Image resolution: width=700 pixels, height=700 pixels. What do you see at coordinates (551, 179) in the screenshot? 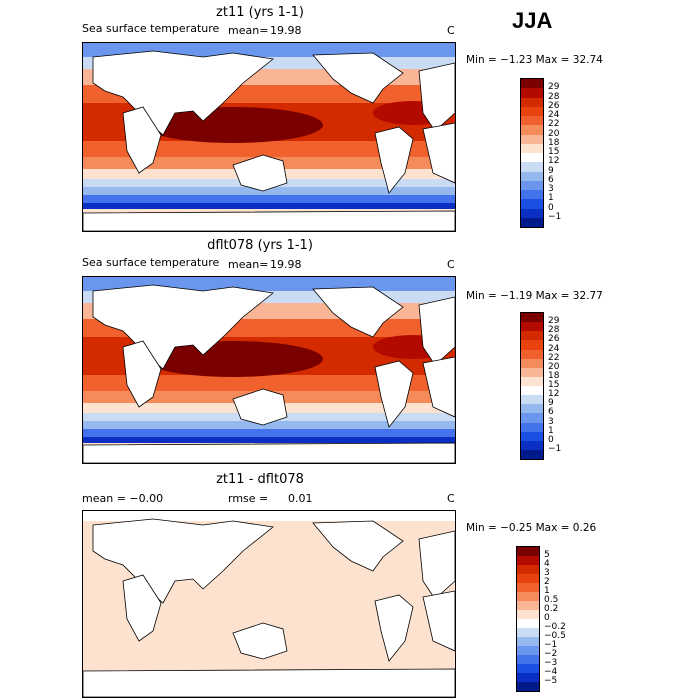
I see `colorbar-tick-label: 6` at bounding box center [551, 179].